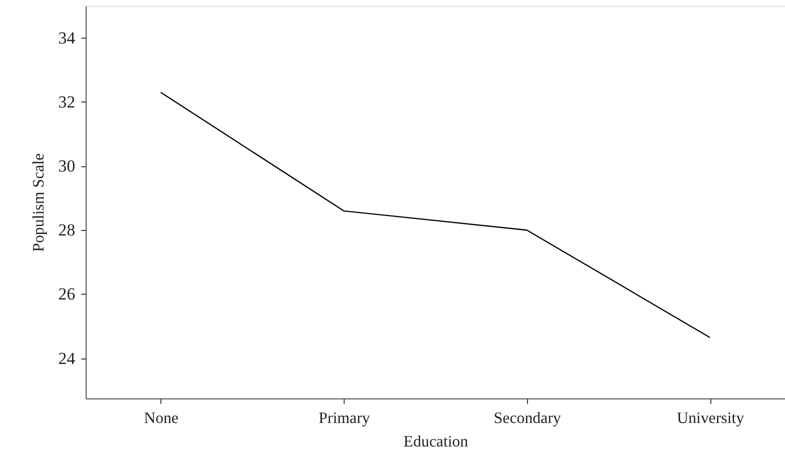 The width and height of the screenshot is (785, 463). Describe the element at coordinates (710, 418) in the screenshot. I see `x-tick-label: University` at that location.